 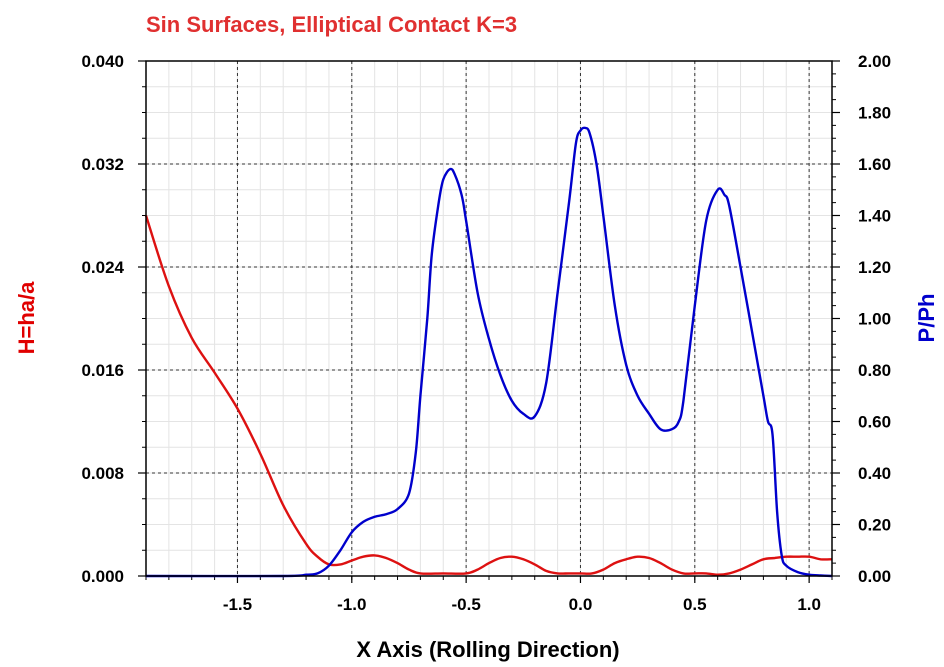 I want to click on y-left-tick-label: 0.040, so click(x=102, y=61).